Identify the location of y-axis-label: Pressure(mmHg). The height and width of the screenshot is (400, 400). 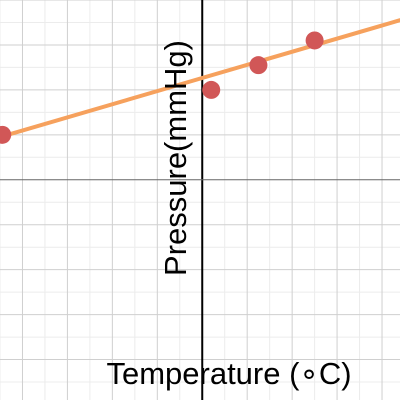
(175, 158).